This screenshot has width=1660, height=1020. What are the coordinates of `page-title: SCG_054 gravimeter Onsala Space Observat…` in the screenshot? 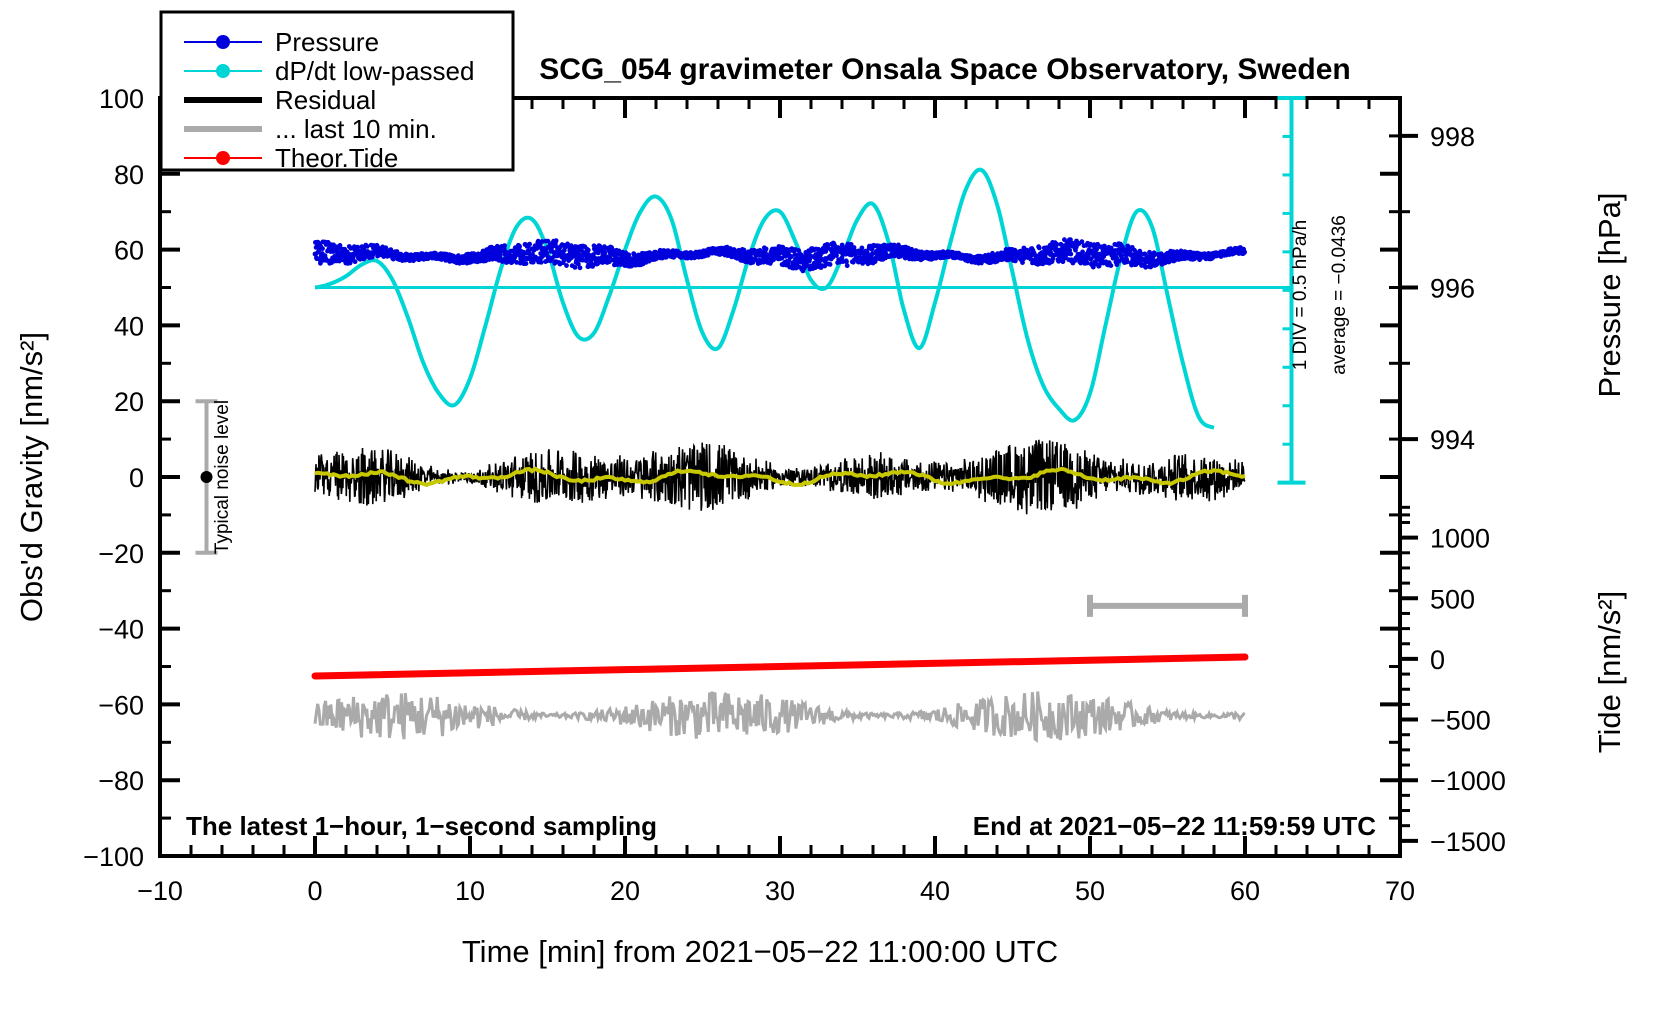 It's located at (945, 69).